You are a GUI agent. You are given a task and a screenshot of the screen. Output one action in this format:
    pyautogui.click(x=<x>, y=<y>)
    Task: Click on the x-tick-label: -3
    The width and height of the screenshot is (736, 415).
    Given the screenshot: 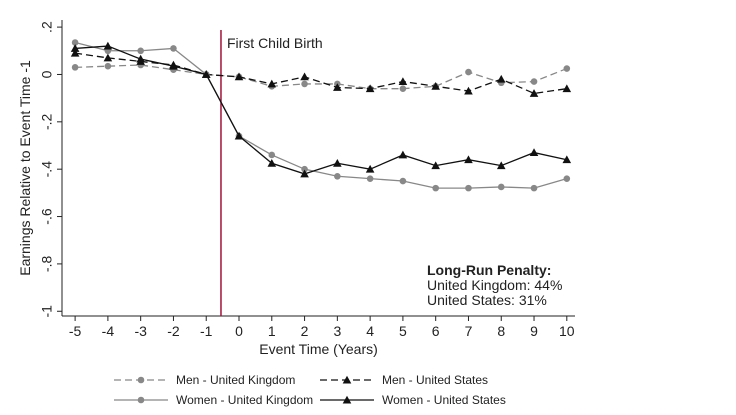 What is the action you would take?
    pyautogui.click(x=140, y=331)
    